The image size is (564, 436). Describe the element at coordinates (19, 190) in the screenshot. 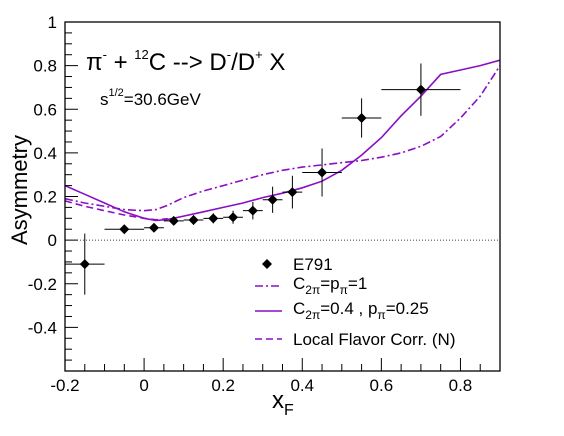

I see `y-axis-title: Asymmetry` at that location.